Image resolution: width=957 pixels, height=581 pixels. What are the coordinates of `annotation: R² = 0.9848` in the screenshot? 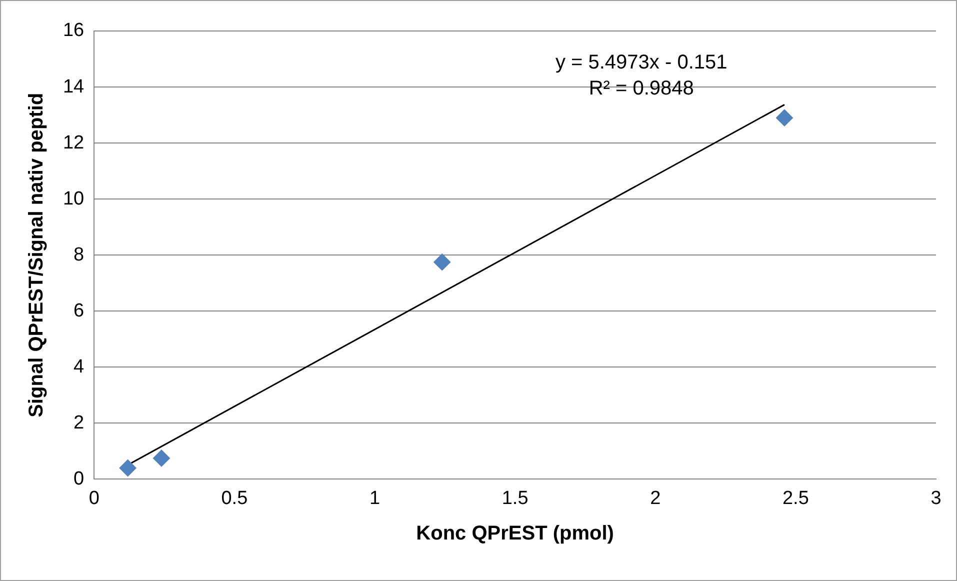 It's located at (641, 89).